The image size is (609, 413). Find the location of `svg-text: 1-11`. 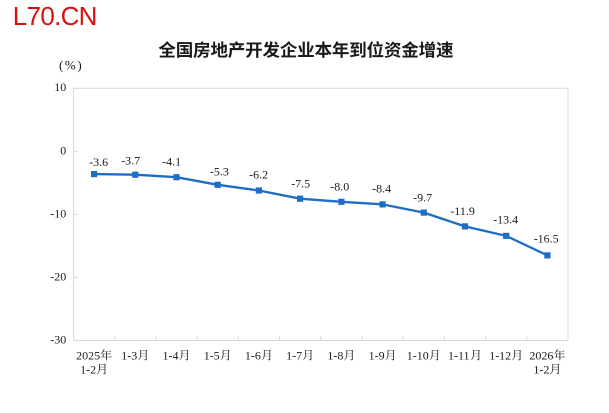

svg-text: 1-11 is located at coordinates (459, 356).